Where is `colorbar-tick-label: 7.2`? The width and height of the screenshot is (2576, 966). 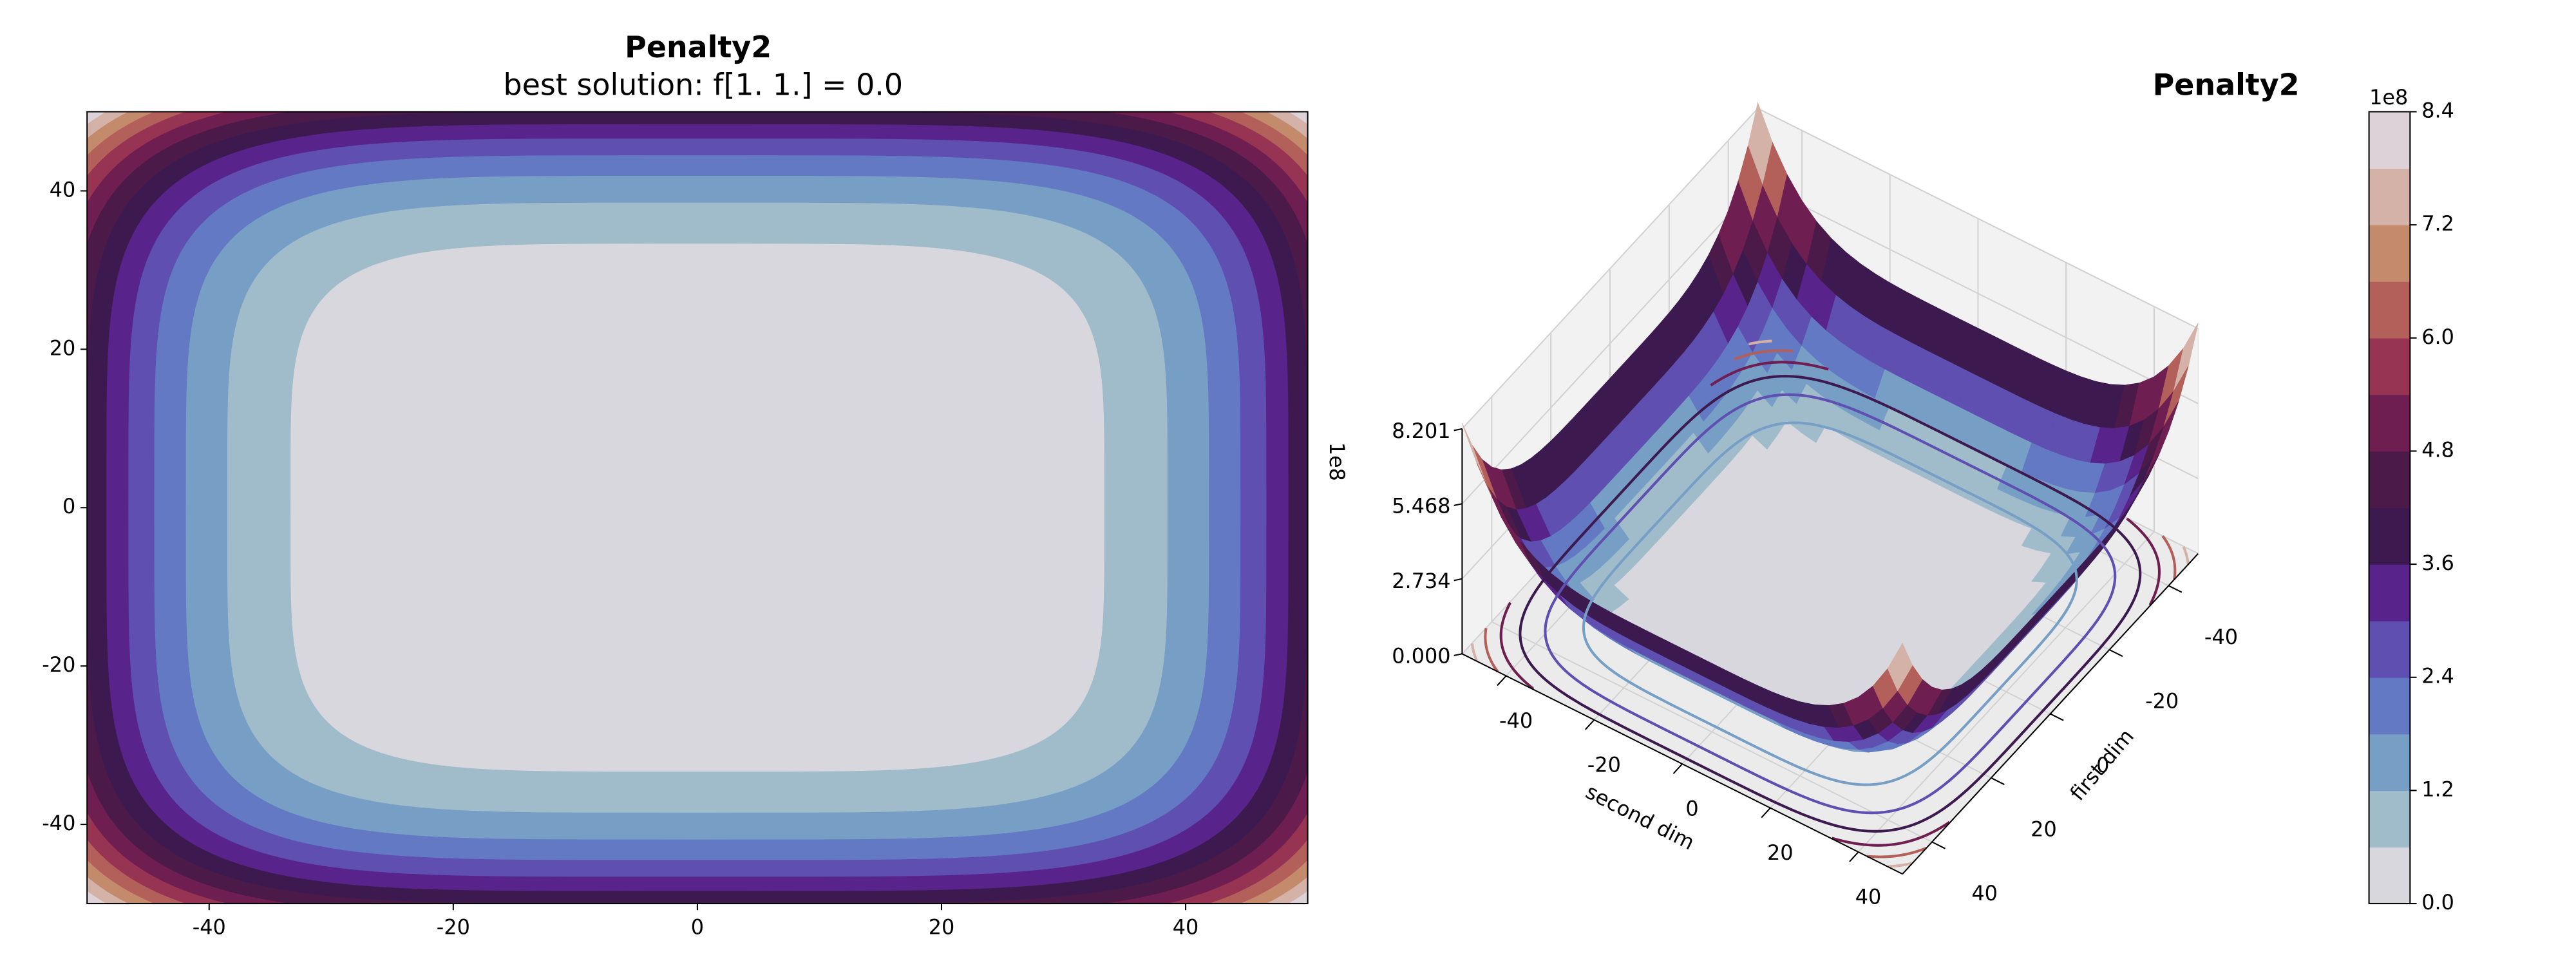 colorbar-tick-label: 7.2 is located at coordinates (2437, 224).